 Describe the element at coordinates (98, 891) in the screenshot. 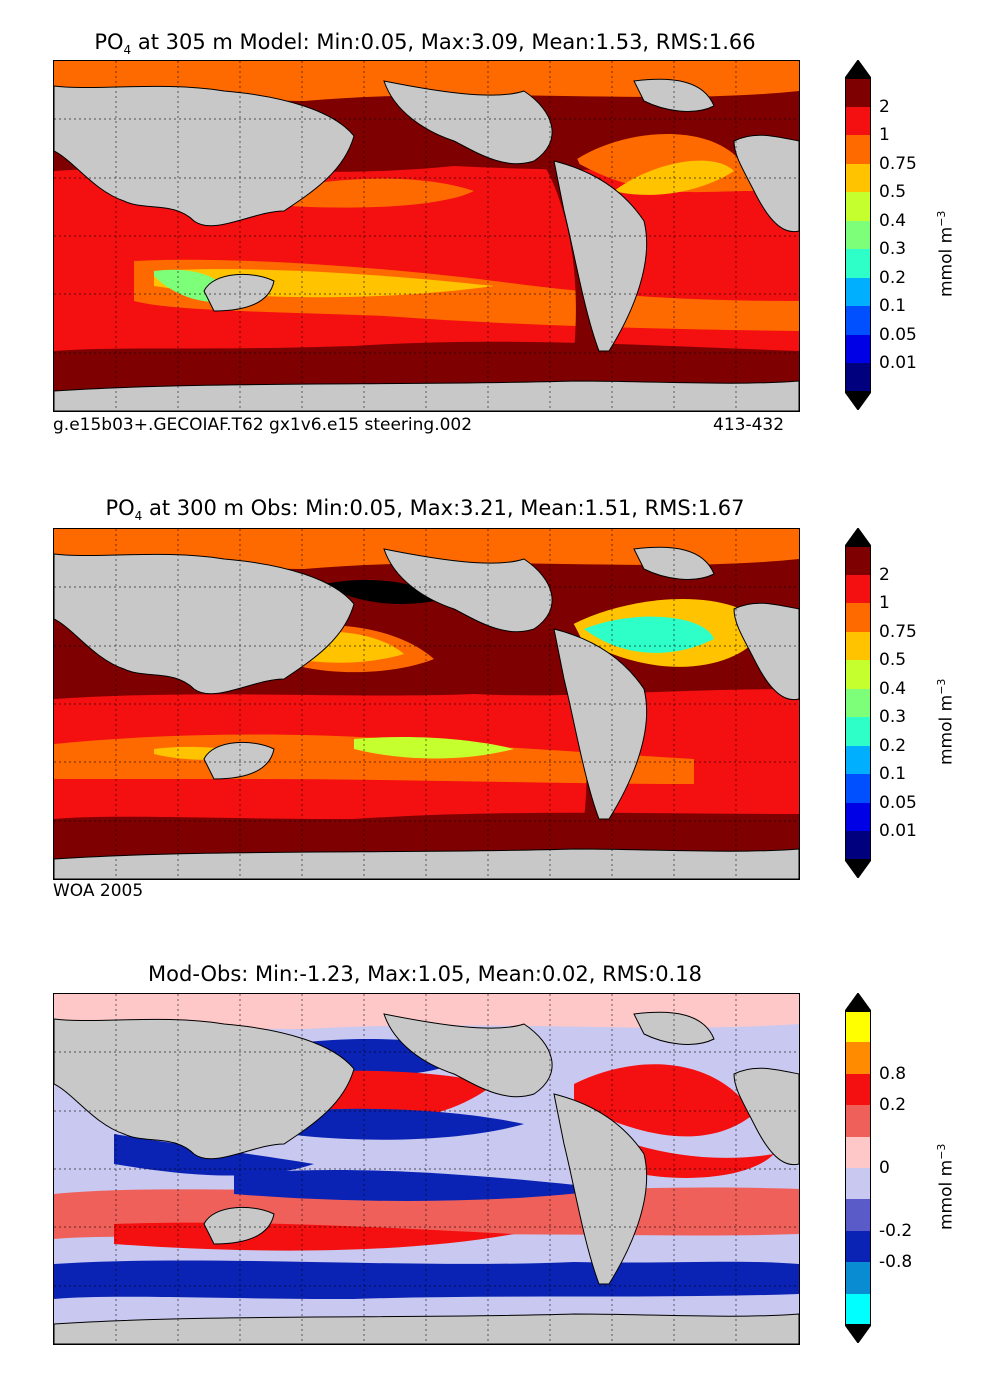

I see `dataset-caption: WOA 2005` at that location.